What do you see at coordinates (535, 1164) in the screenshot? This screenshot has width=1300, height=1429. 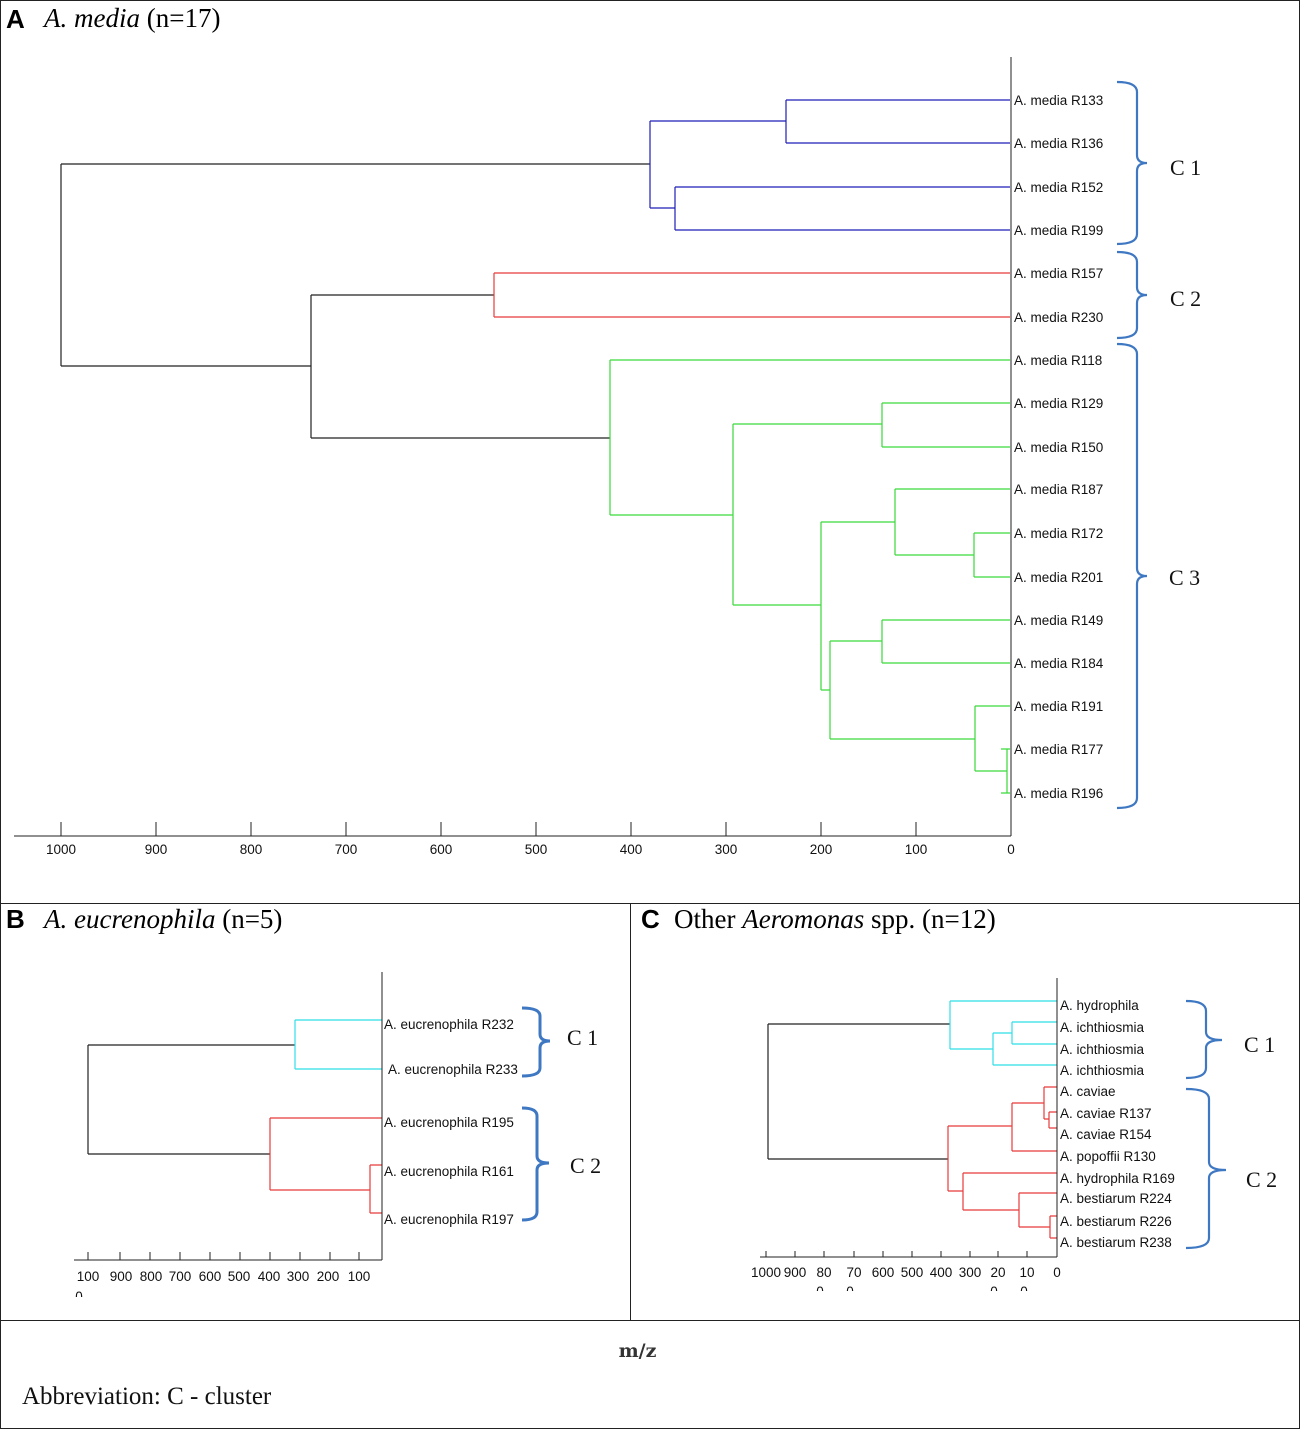 I see `brace-b-c2` at bounding box center [535, 1164].